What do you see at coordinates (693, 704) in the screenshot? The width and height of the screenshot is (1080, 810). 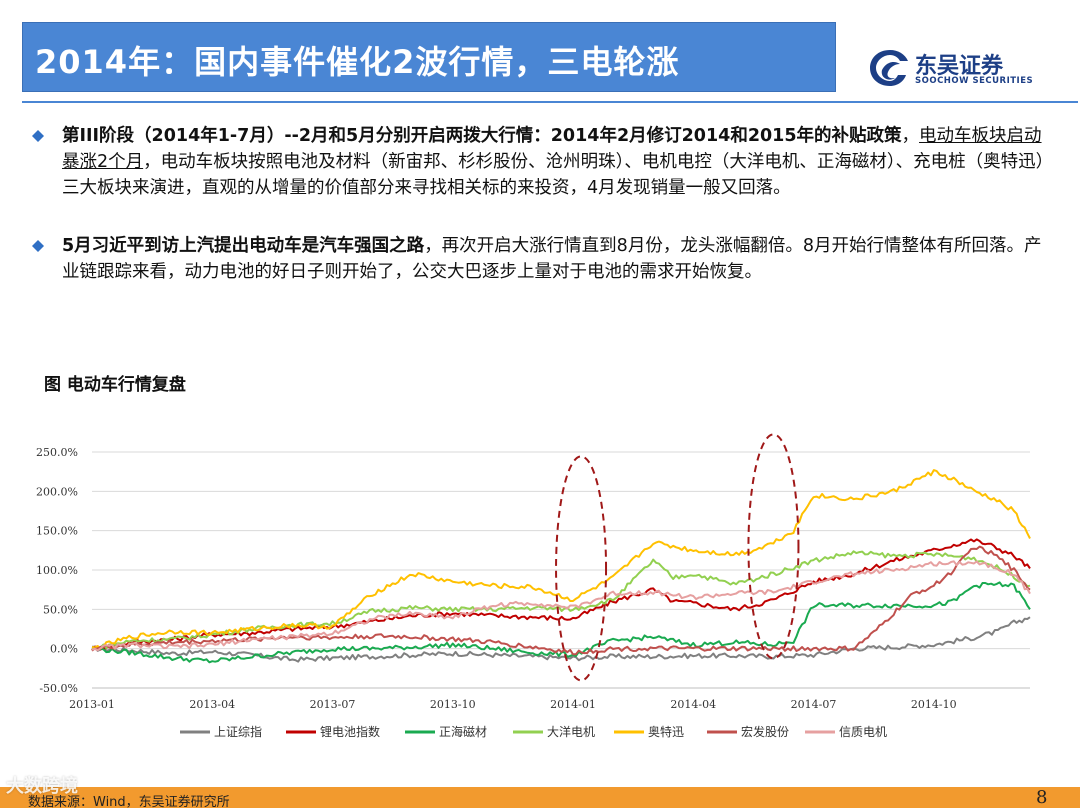 I see `x-tick-label: 2014-04` at bounding box center [693, 704].